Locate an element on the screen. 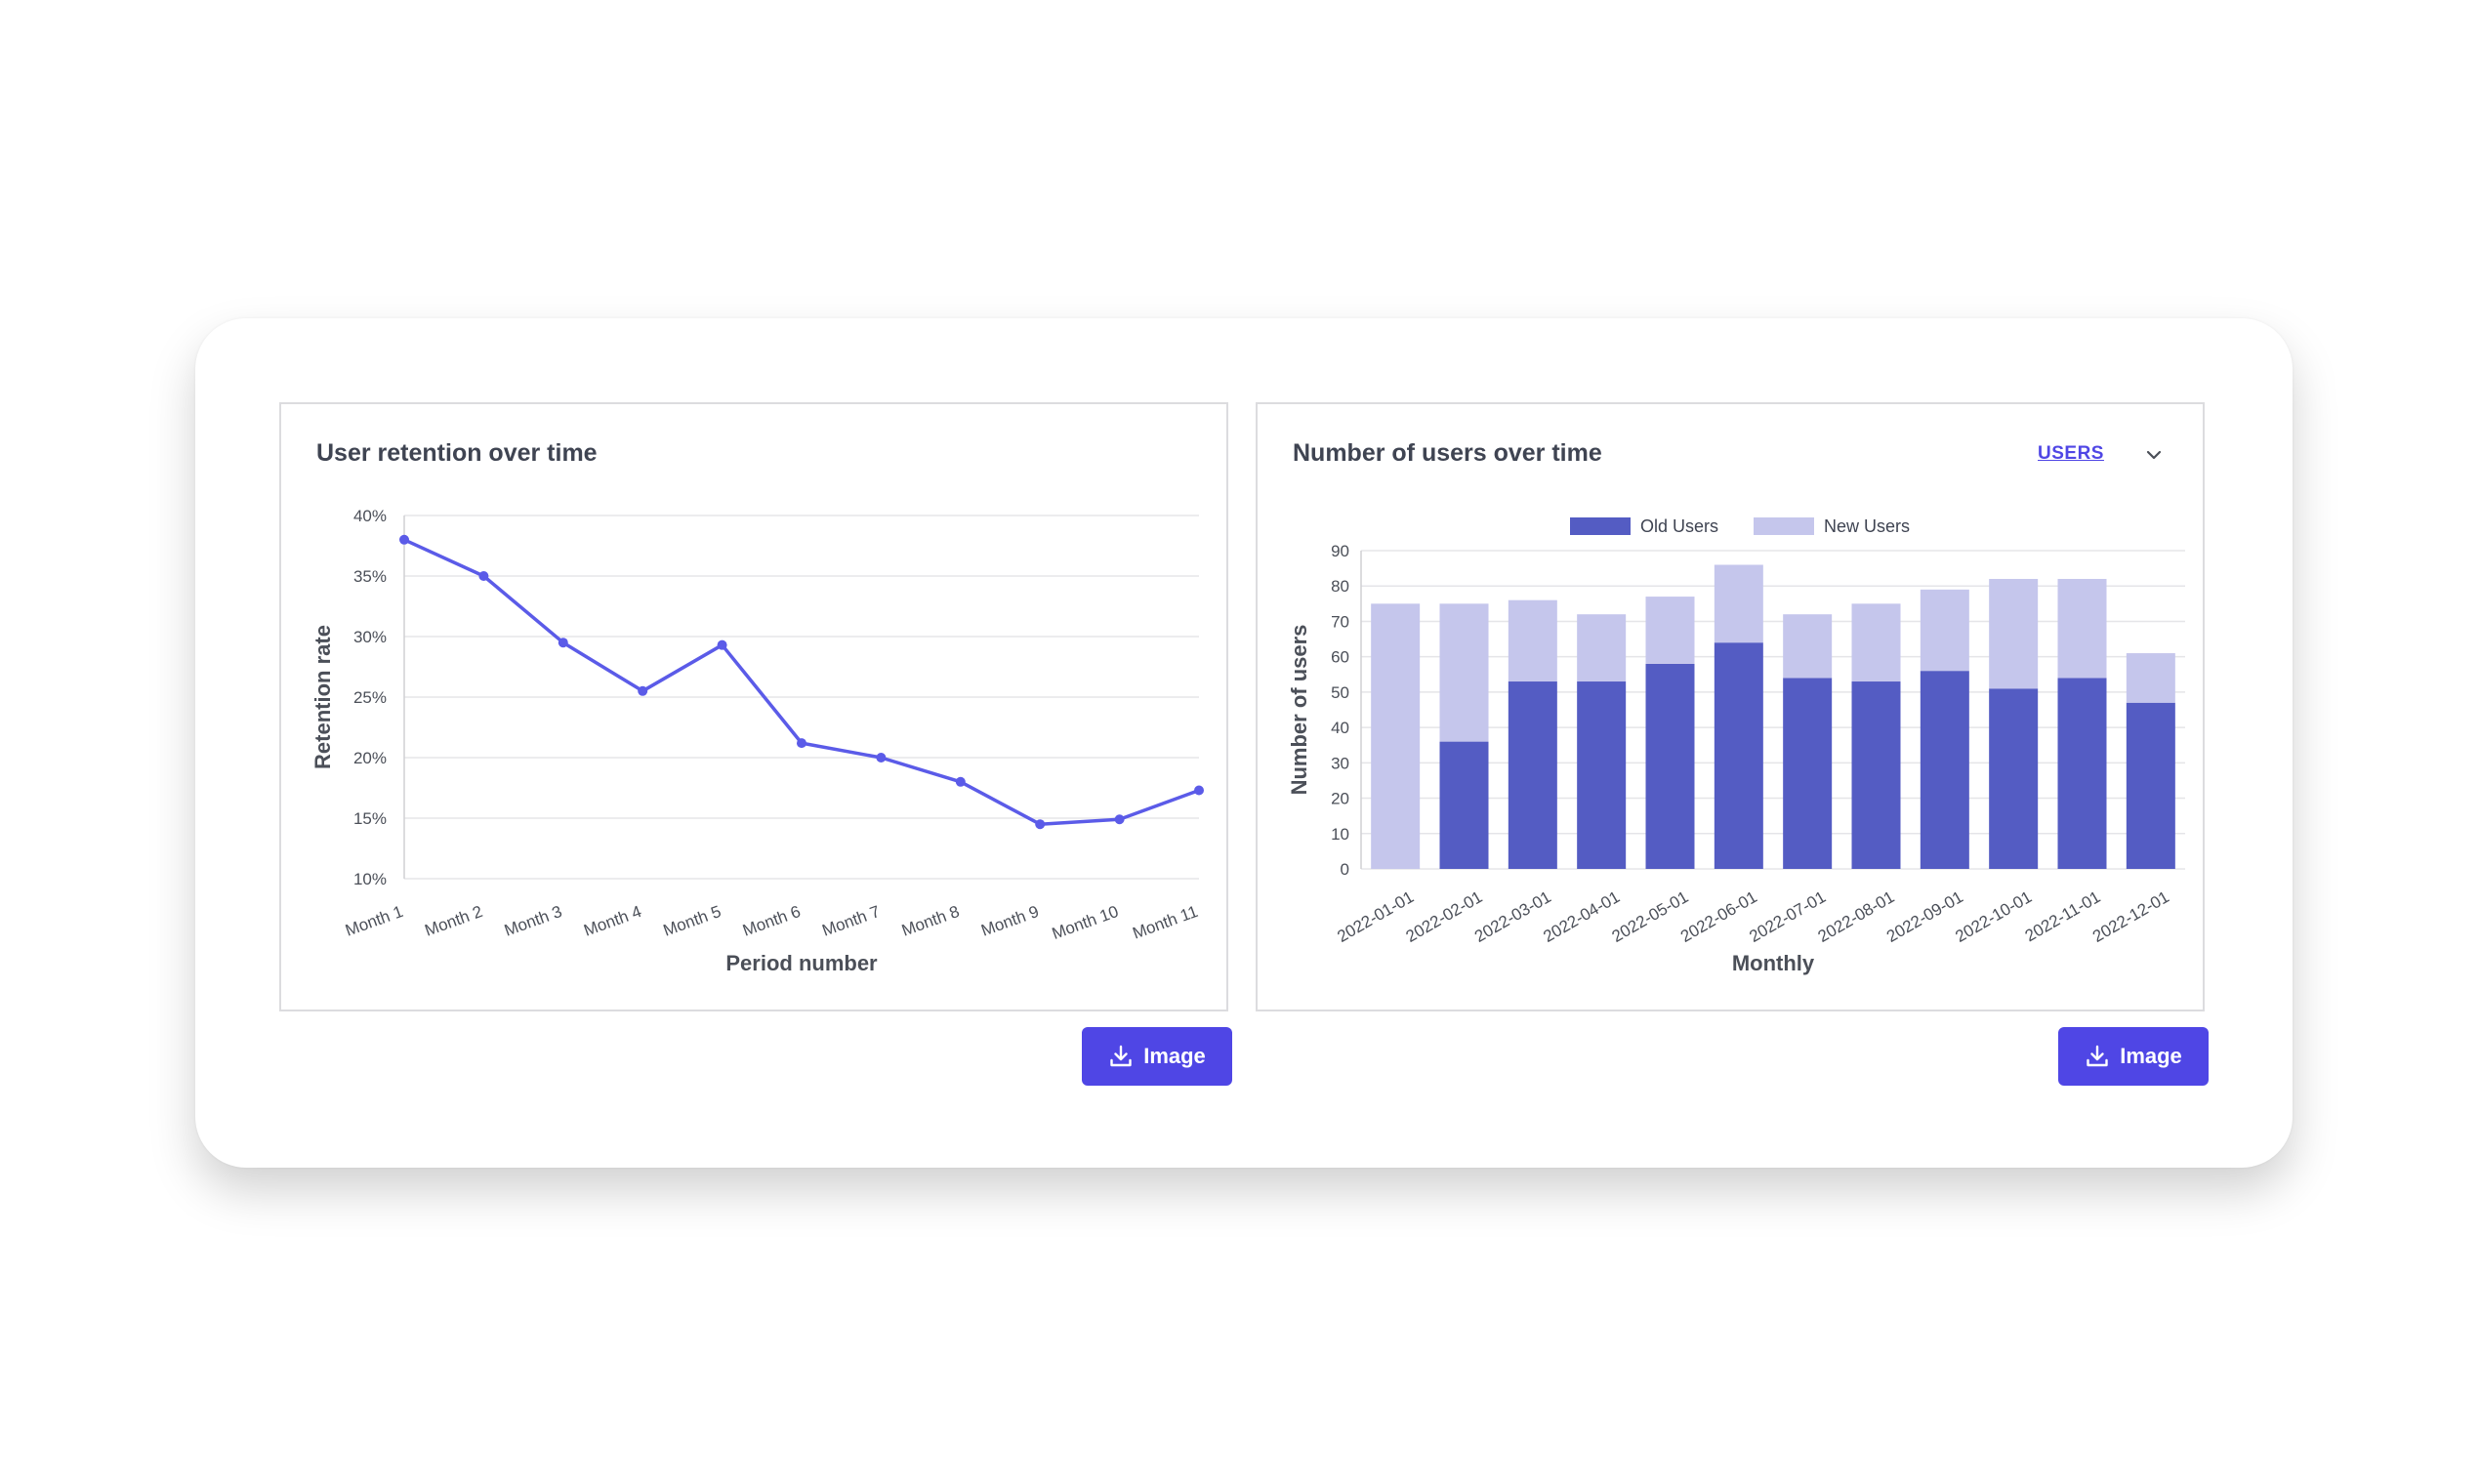  download-retention-image-button: Image is located at coordinates (1157, 1057).